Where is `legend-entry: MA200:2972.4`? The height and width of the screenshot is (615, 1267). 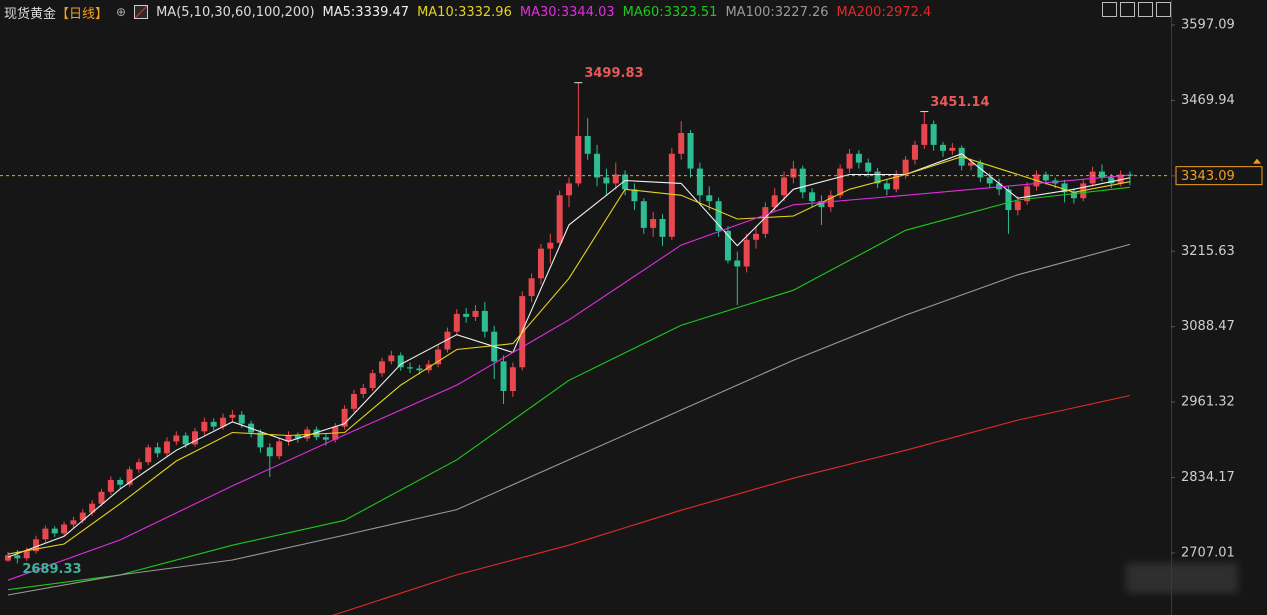 legend-entry: MA200:2972.4 is located at coordinates (884, 12).